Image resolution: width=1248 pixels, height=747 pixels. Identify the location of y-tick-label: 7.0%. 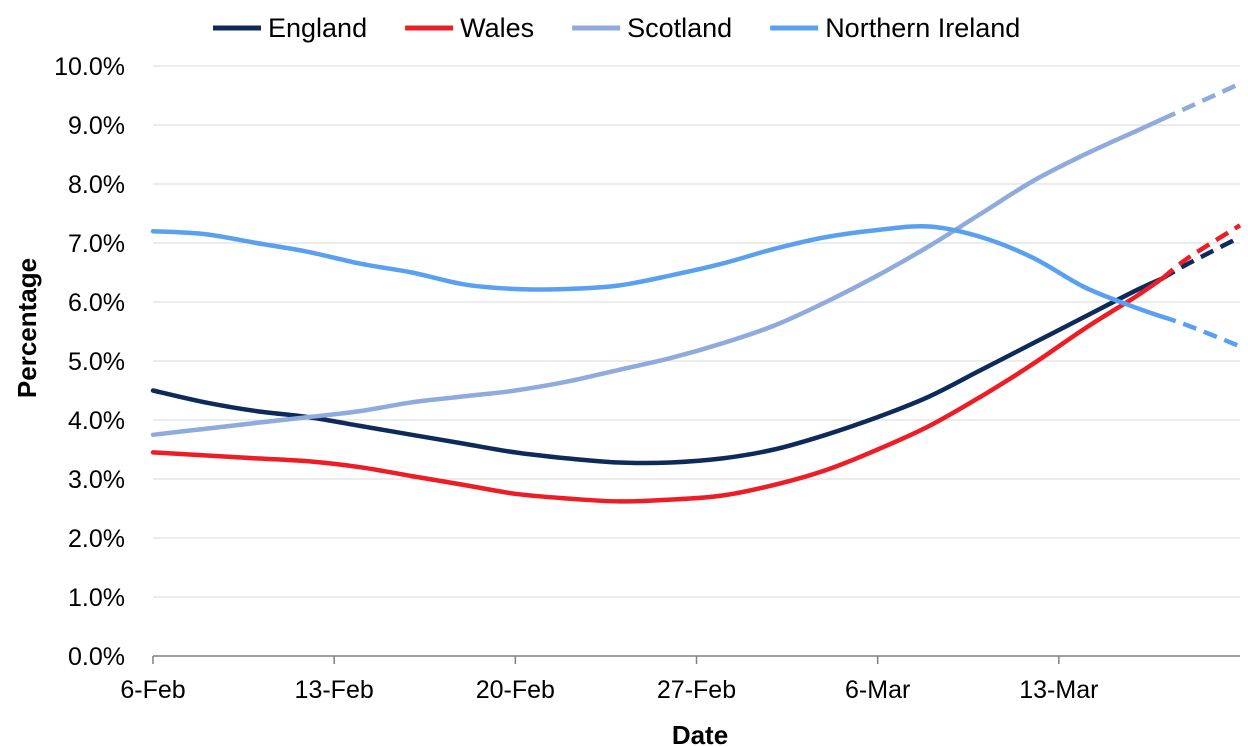
(96, 244).